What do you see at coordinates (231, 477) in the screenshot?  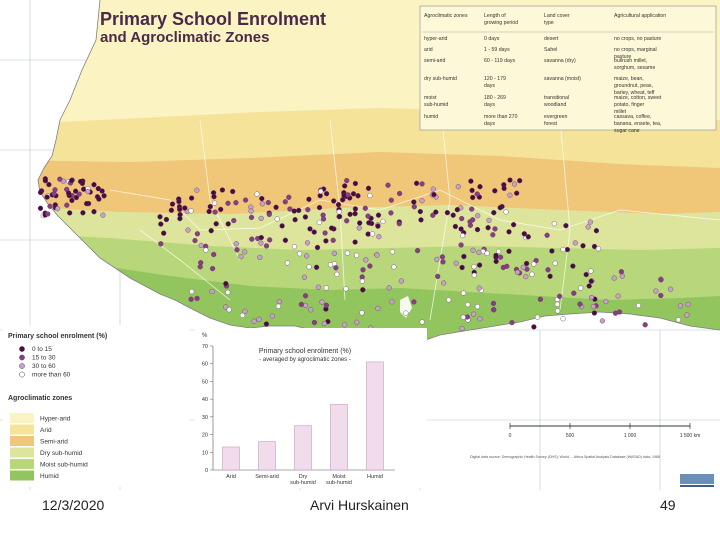 I see `chart-category-label: Arid` at bounding box center [231, 477].